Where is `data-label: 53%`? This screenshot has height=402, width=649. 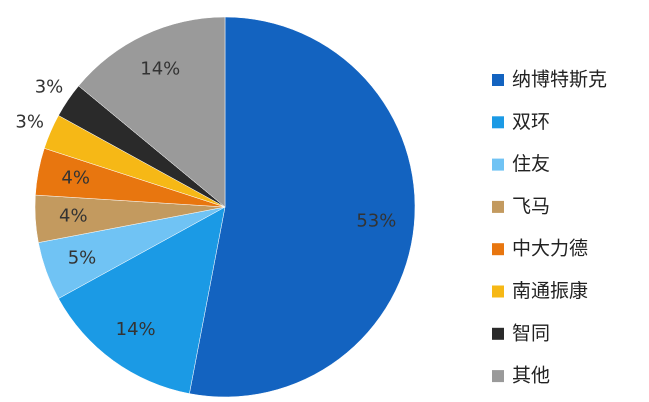 data-label: 53% is located at coordinates (376, 220).